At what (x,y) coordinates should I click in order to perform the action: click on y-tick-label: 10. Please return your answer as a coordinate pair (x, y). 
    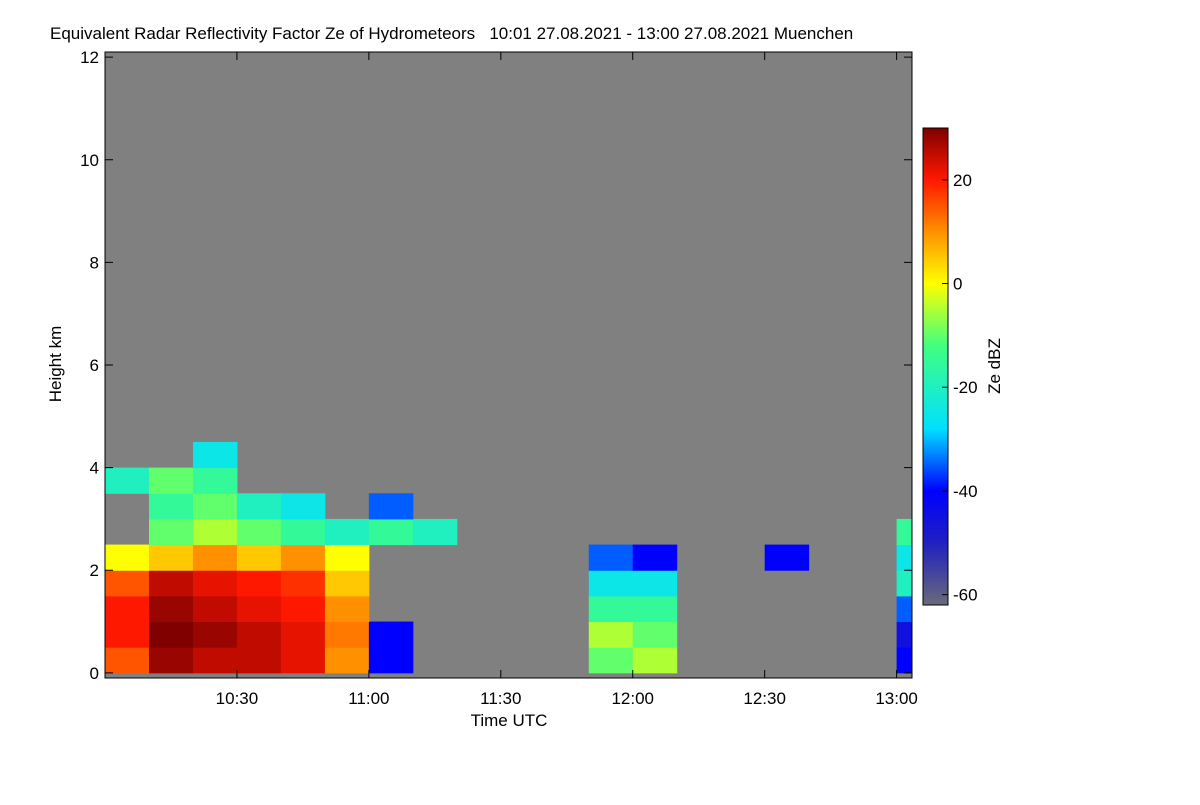
    Looking at the image, I should click on (89, 160).